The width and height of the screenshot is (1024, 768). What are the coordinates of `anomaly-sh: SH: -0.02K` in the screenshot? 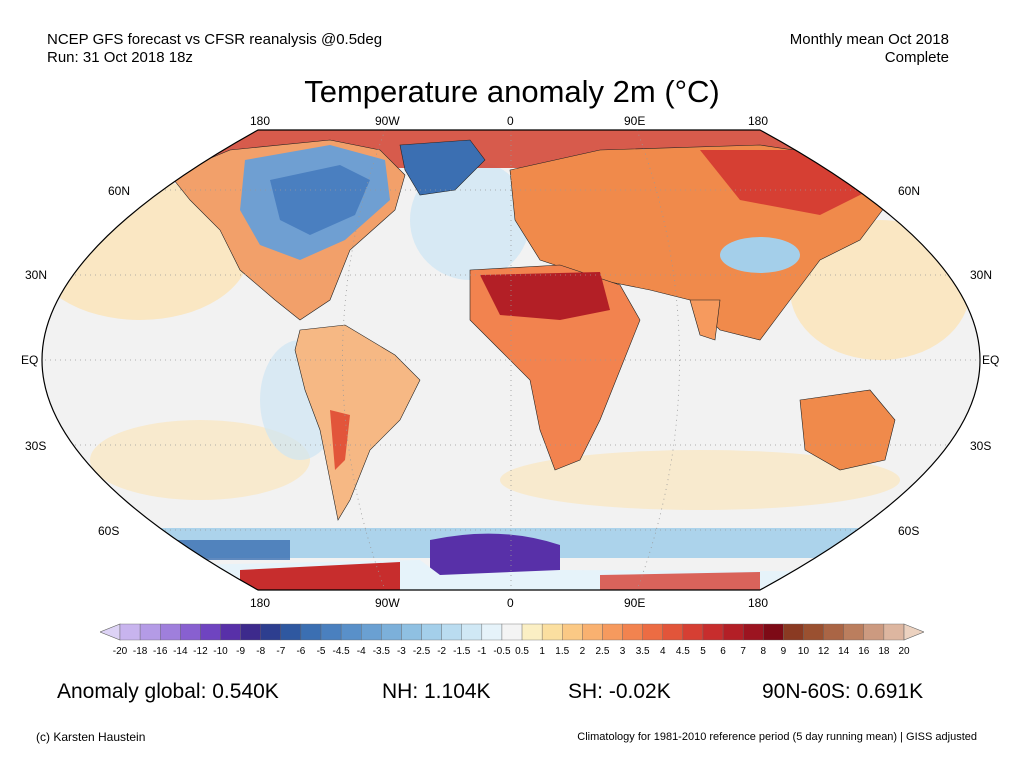 It's located at (619, 691).